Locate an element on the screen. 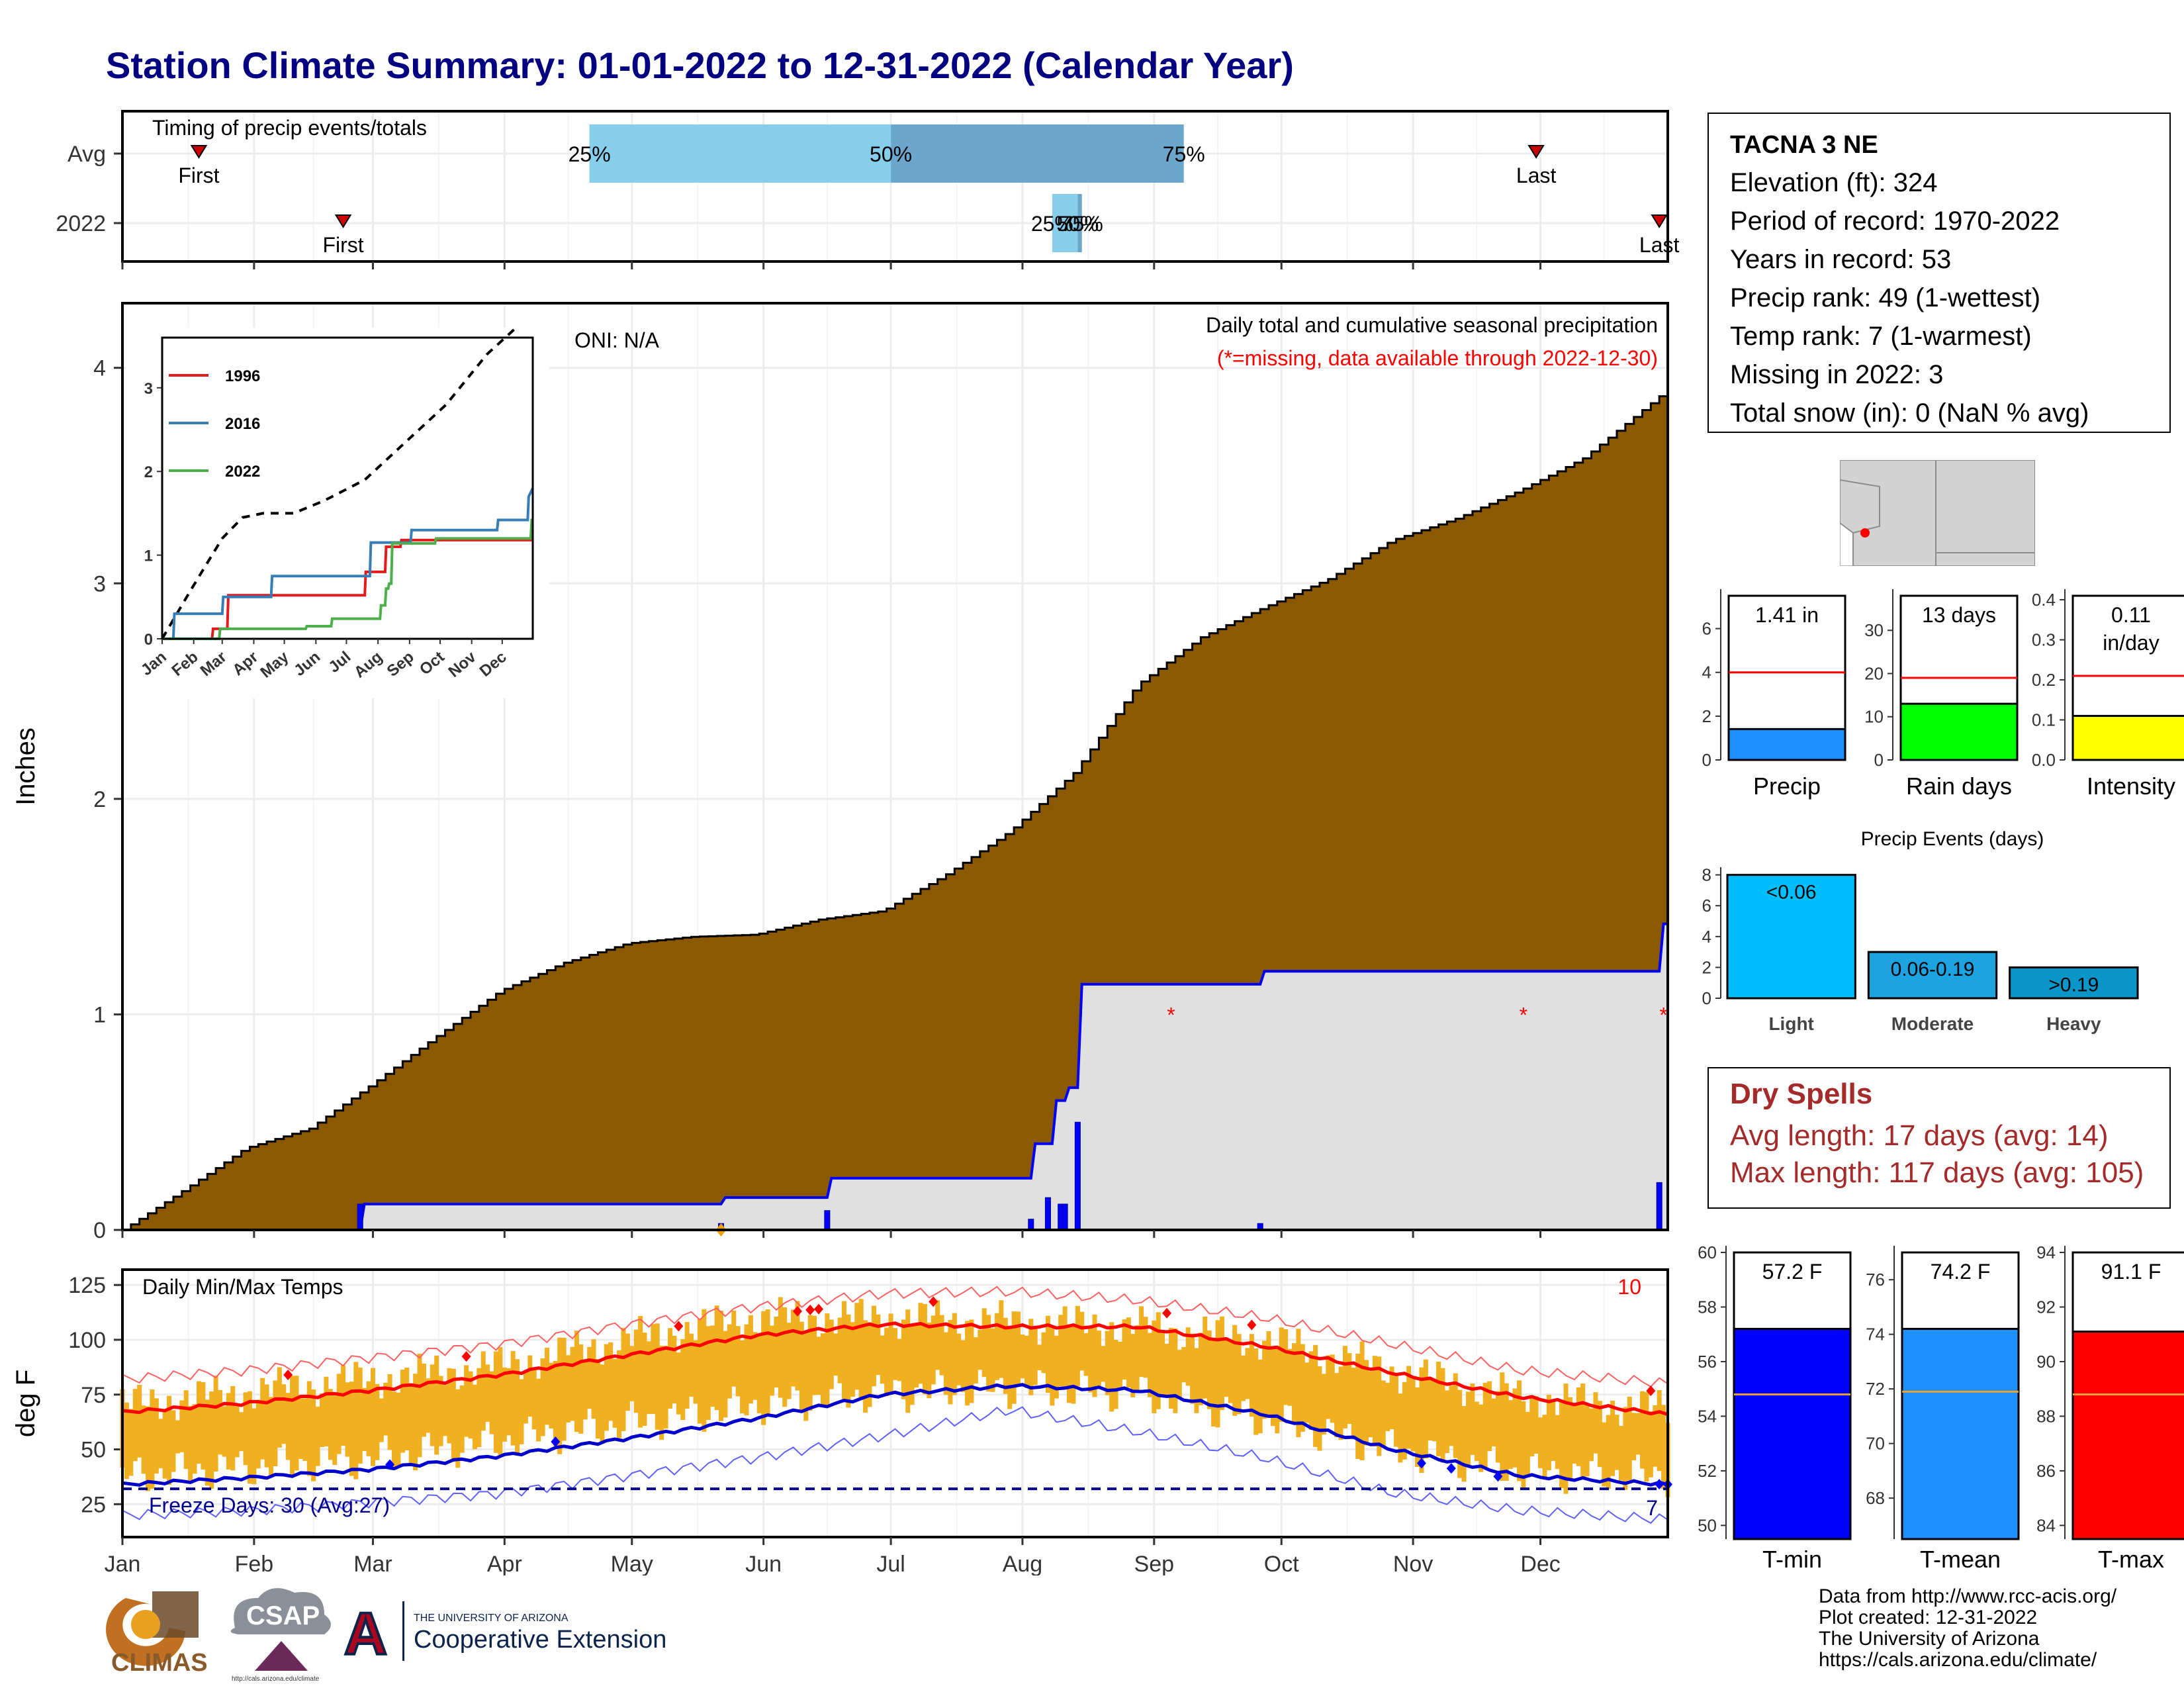  precip-total-value-label: 1.41 in is located at coordinates (1787, 615).